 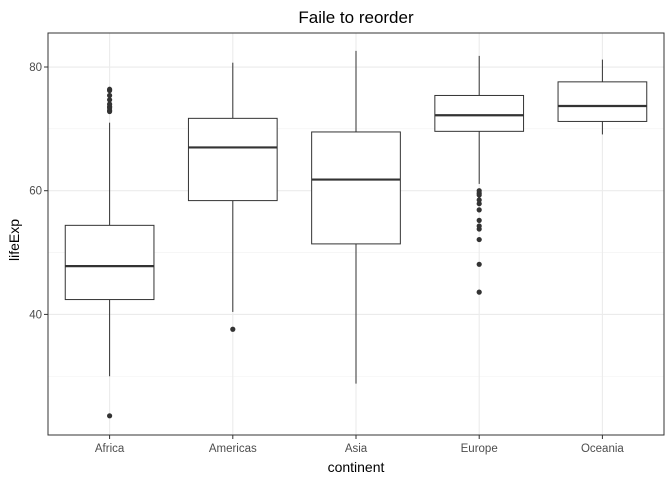 I want to click on y-axis-title: lifeExp, so click(x=14, y=240).